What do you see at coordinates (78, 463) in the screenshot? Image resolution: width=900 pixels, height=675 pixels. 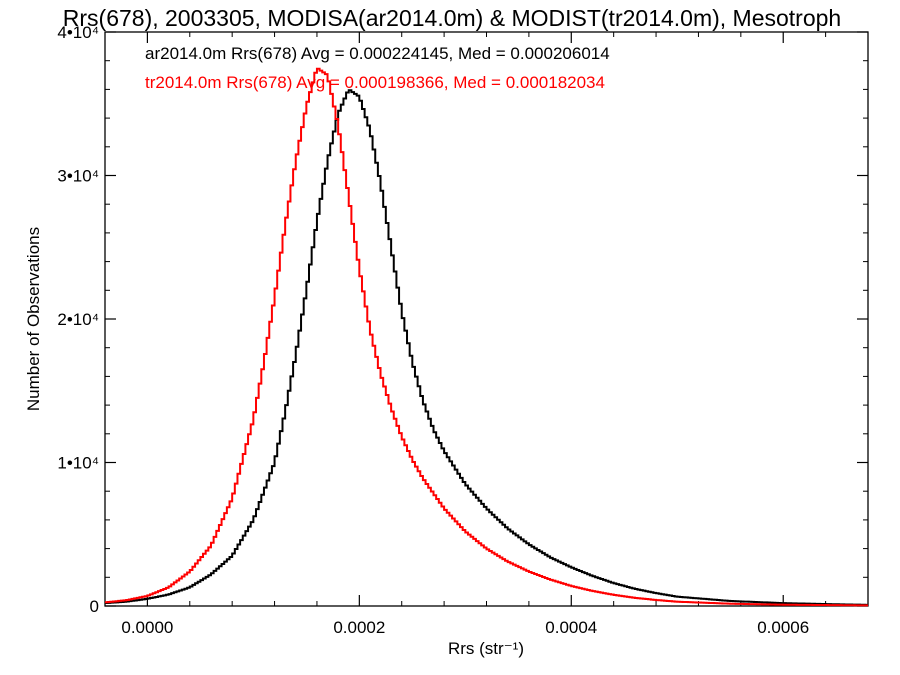 I see `y-tick-label: 1•10⁴` at bounding box center [78, 463].